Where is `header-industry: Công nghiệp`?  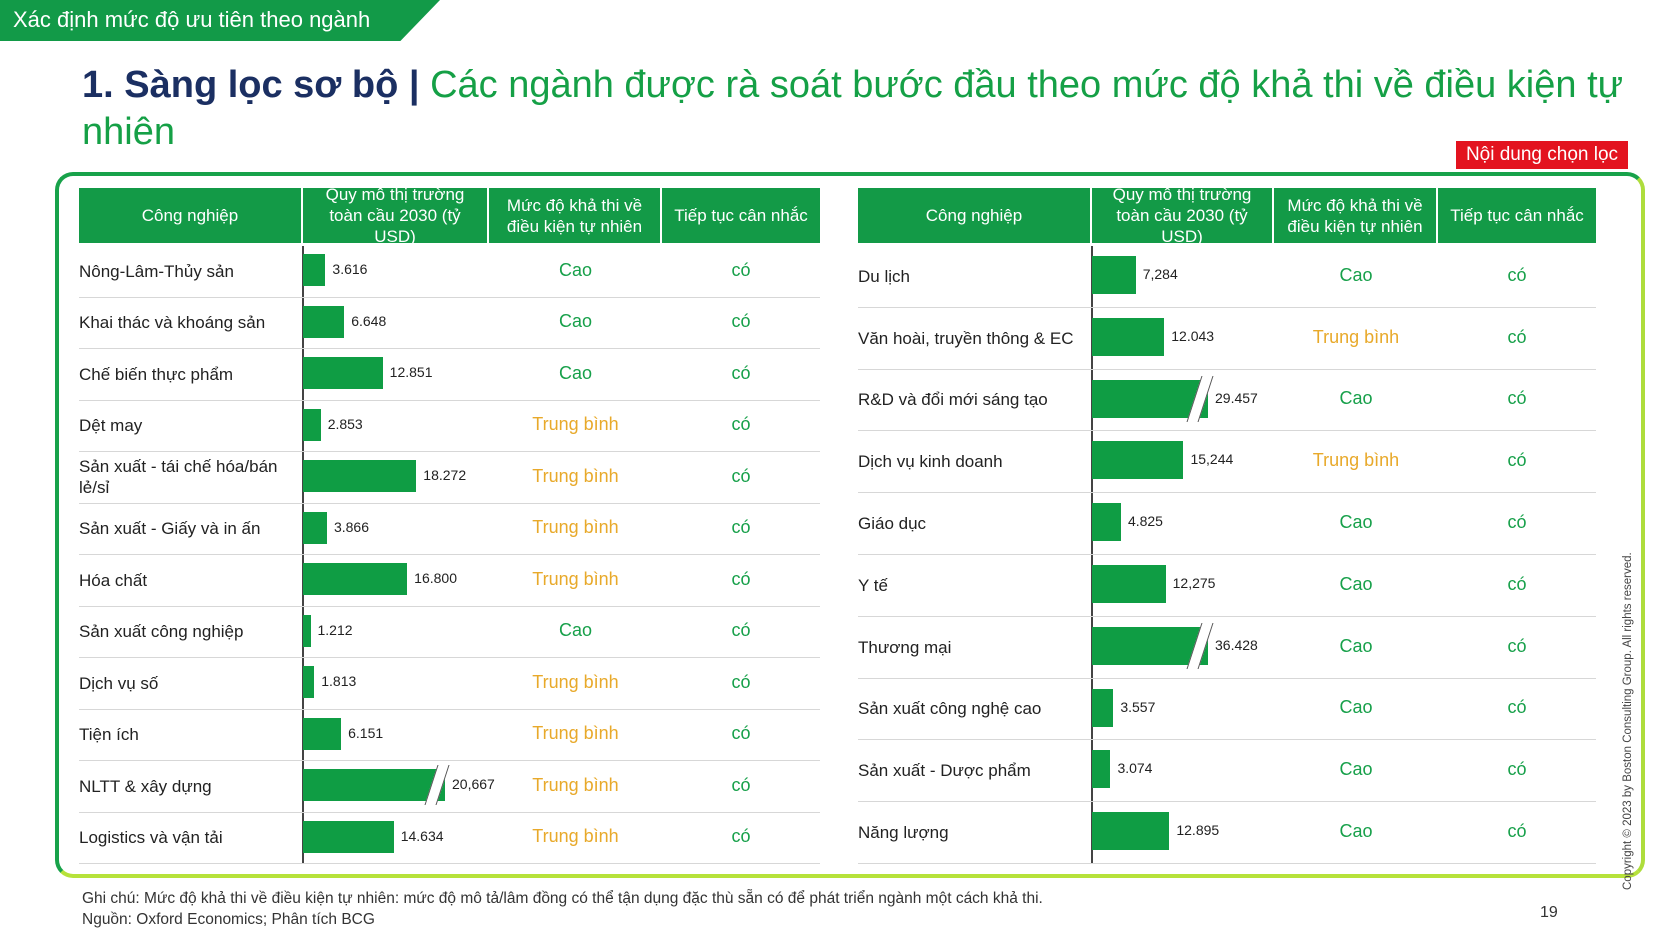 header-industry: Công nghiệp is located at coordinates (191, 215).